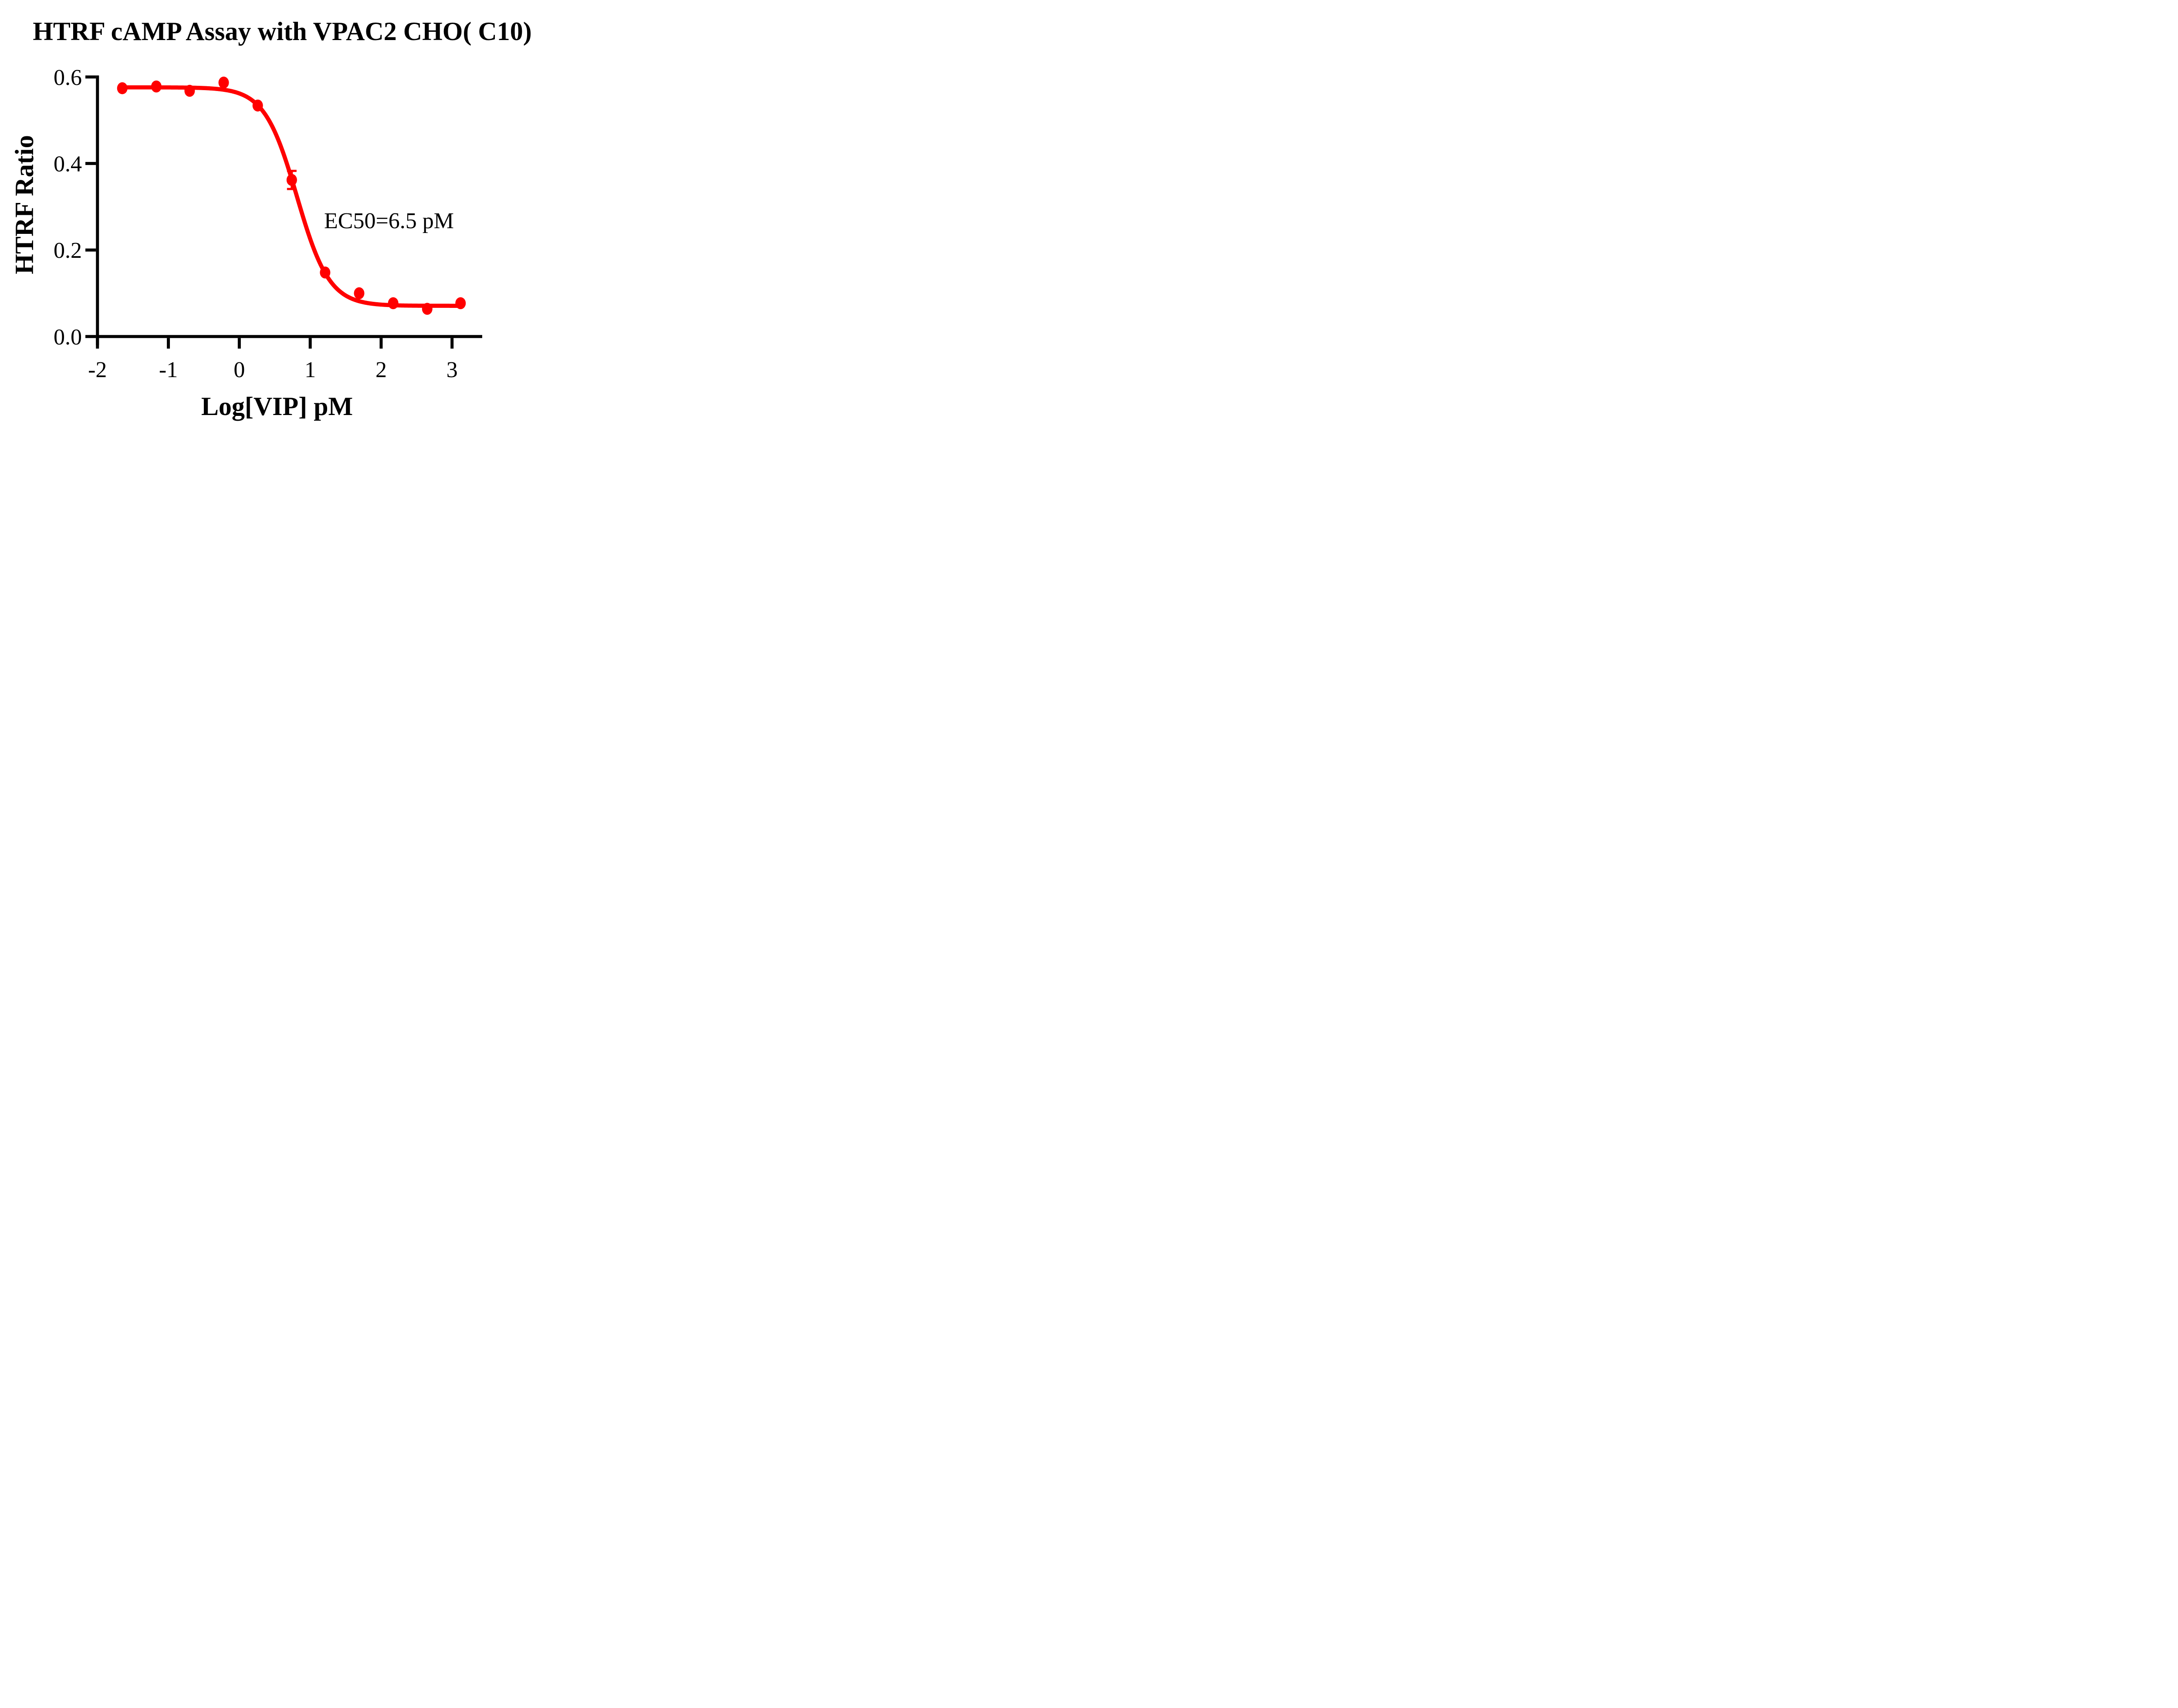 Image resolution: width=2178 pixels, height=1708 pixels. Describe the element at coordinates (310, 370) in the screenshot. I see `x-tick-label: 1` at that location.